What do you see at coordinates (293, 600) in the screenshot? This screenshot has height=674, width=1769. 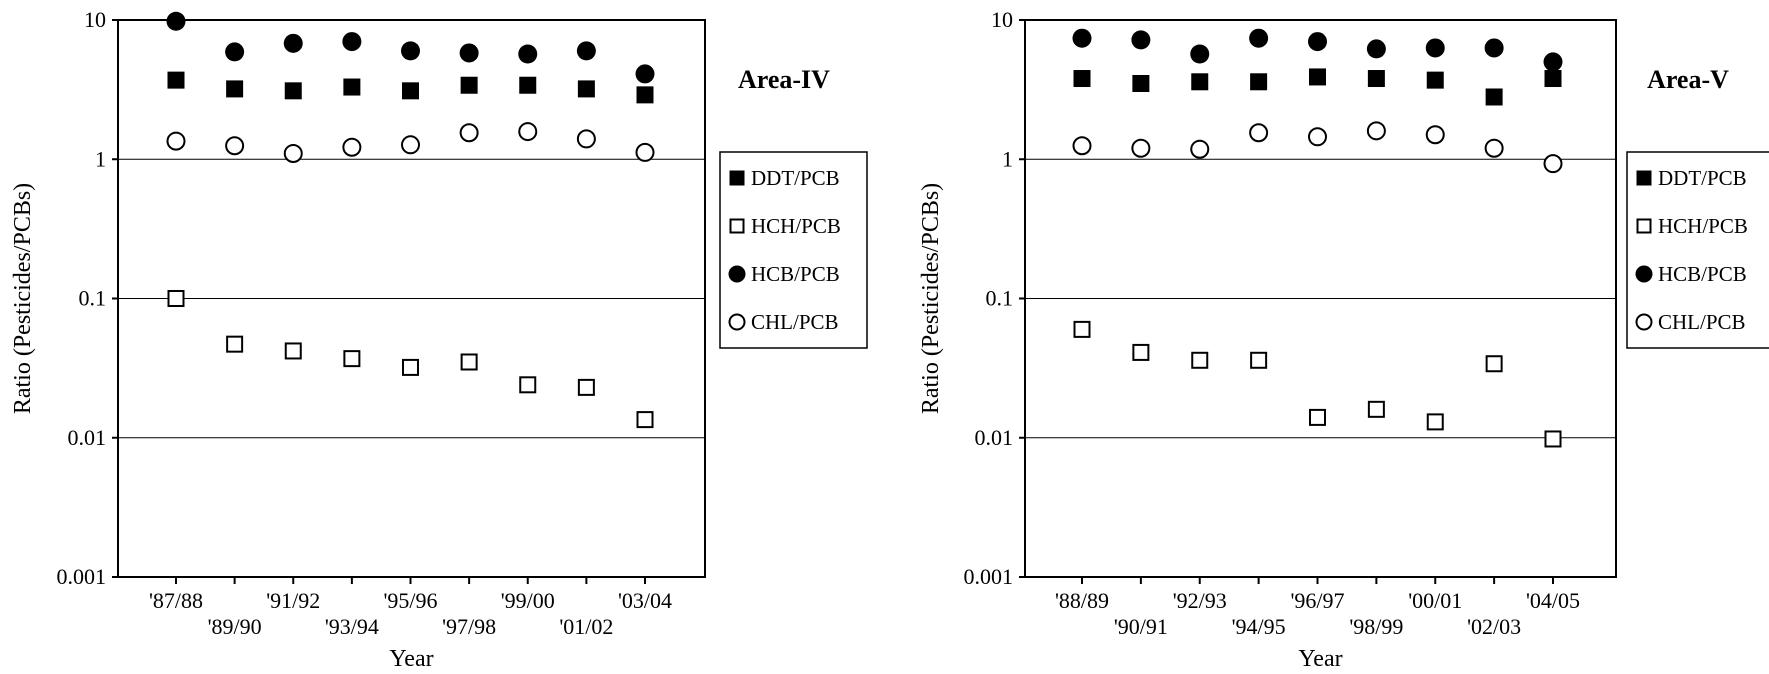 I see `x-tick-label: '91/92` at bounding box center [293, 600].